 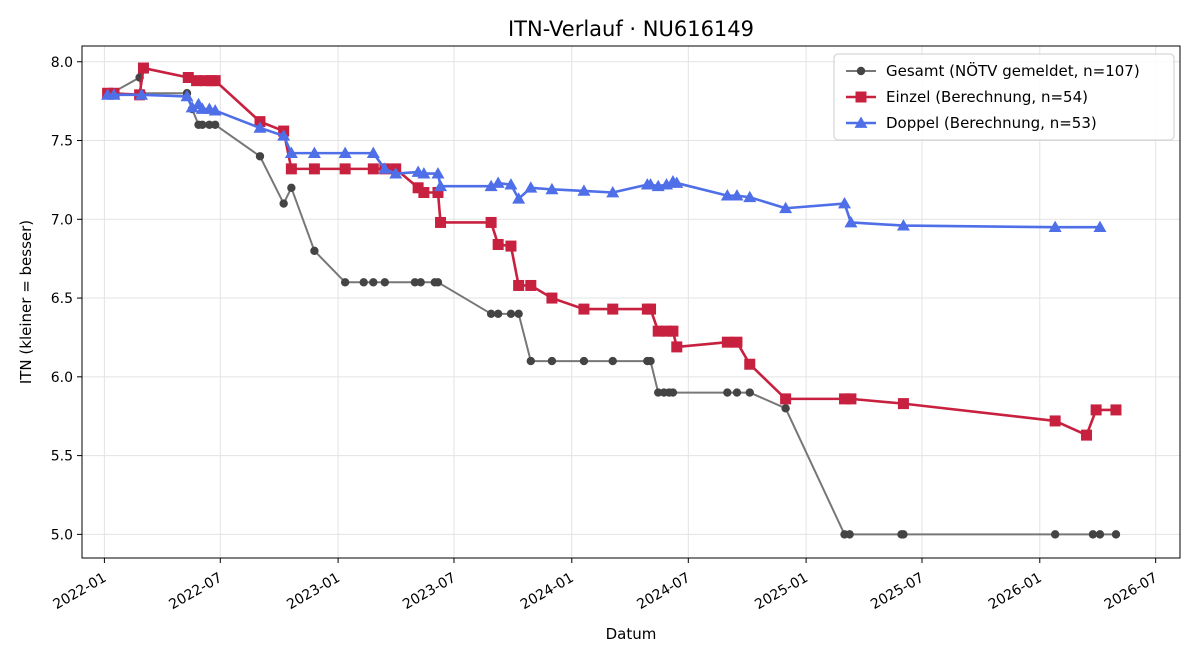 What do you see at coordinates (967, 97) in the screenshot?
I see `legend-item: Einzel (Berechnung, n=54)` at bounding box center [967, 97].